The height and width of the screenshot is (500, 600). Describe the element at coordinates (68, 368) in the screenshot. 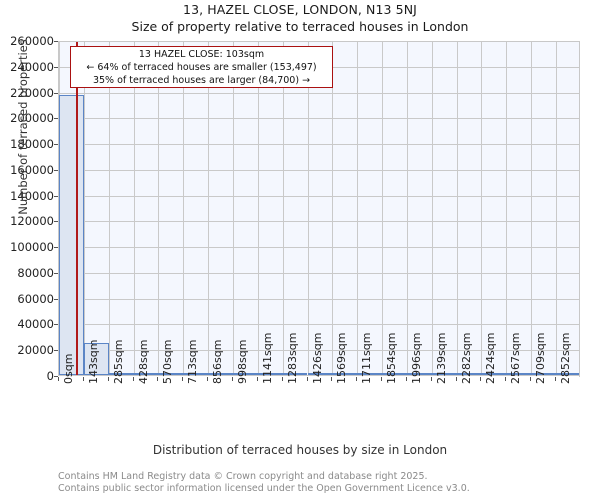

I see `x-axis-tick-label: 0sqm` at that location.